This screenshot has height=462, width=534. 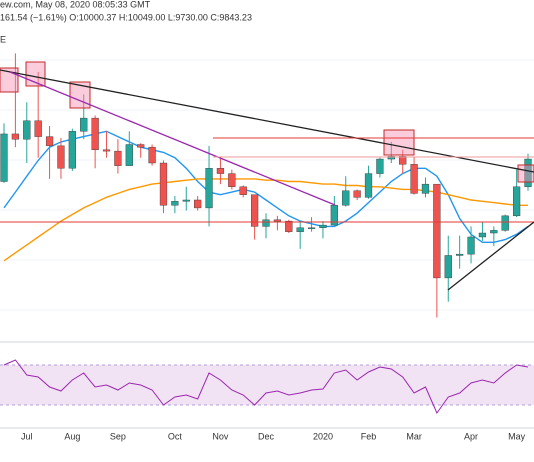 I want to click on x-tick-label: Dec, so click(x=266, y=436).